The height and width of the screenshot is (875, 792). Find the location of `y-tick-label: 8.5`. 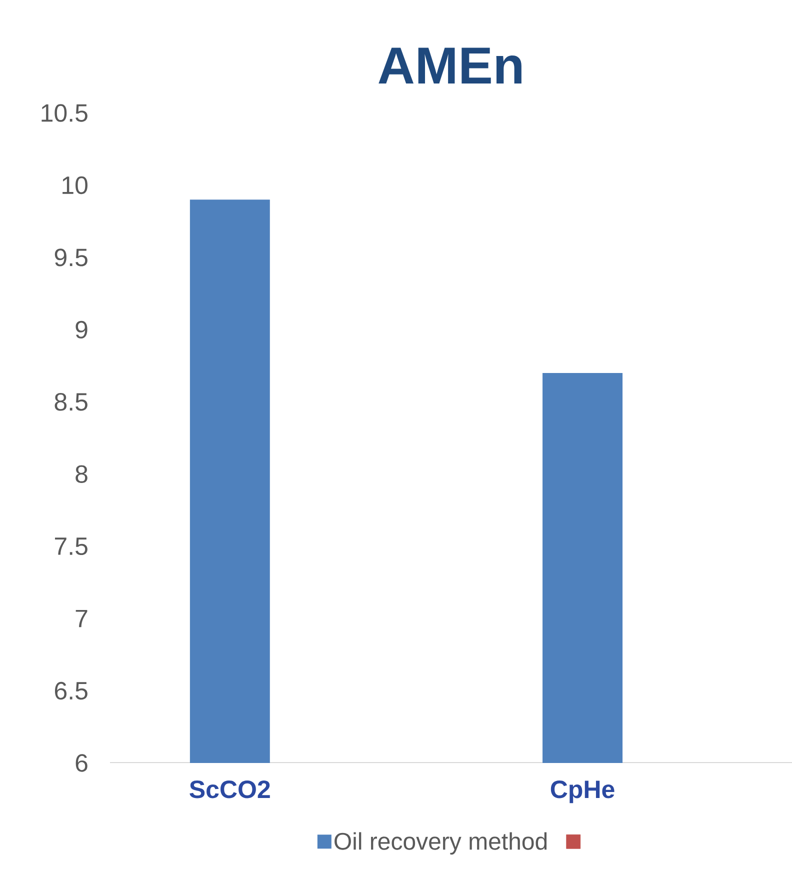

y-tick-label: 8.5 is located at coordinates (71, 402).